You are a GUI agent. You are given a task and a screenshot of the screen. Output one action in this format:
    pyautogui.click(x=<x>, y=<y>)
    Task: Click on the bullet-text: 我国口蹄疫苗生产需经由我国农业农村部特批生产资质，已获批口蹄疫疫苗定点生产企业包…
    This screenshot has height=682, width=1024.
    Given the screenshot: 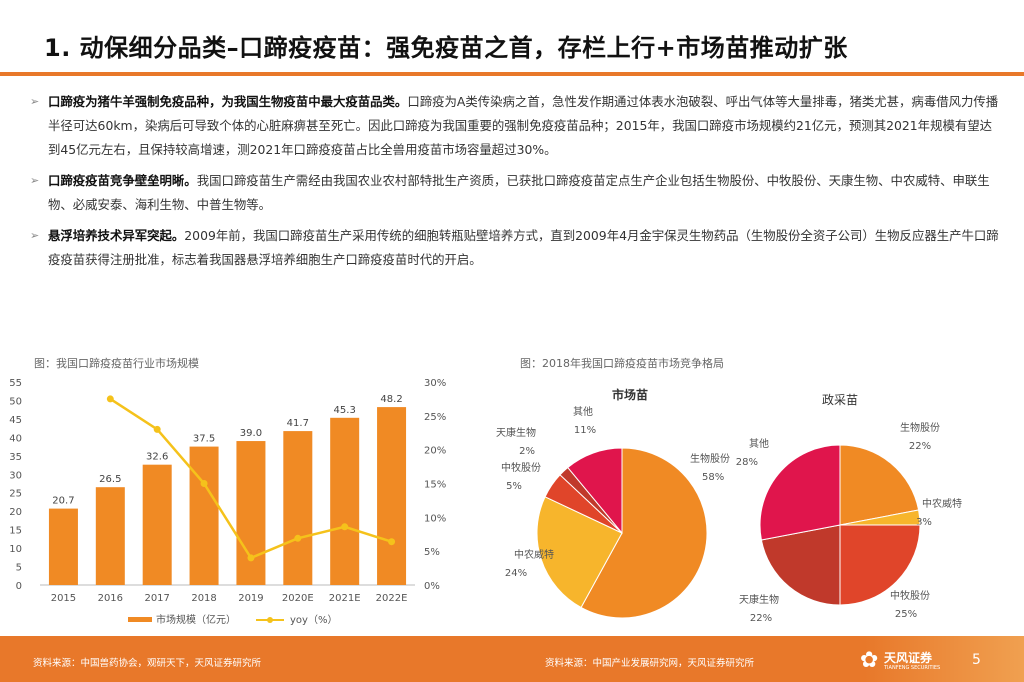 What is the action you would take?
    pyautogui.click(x=519, y=192)
    